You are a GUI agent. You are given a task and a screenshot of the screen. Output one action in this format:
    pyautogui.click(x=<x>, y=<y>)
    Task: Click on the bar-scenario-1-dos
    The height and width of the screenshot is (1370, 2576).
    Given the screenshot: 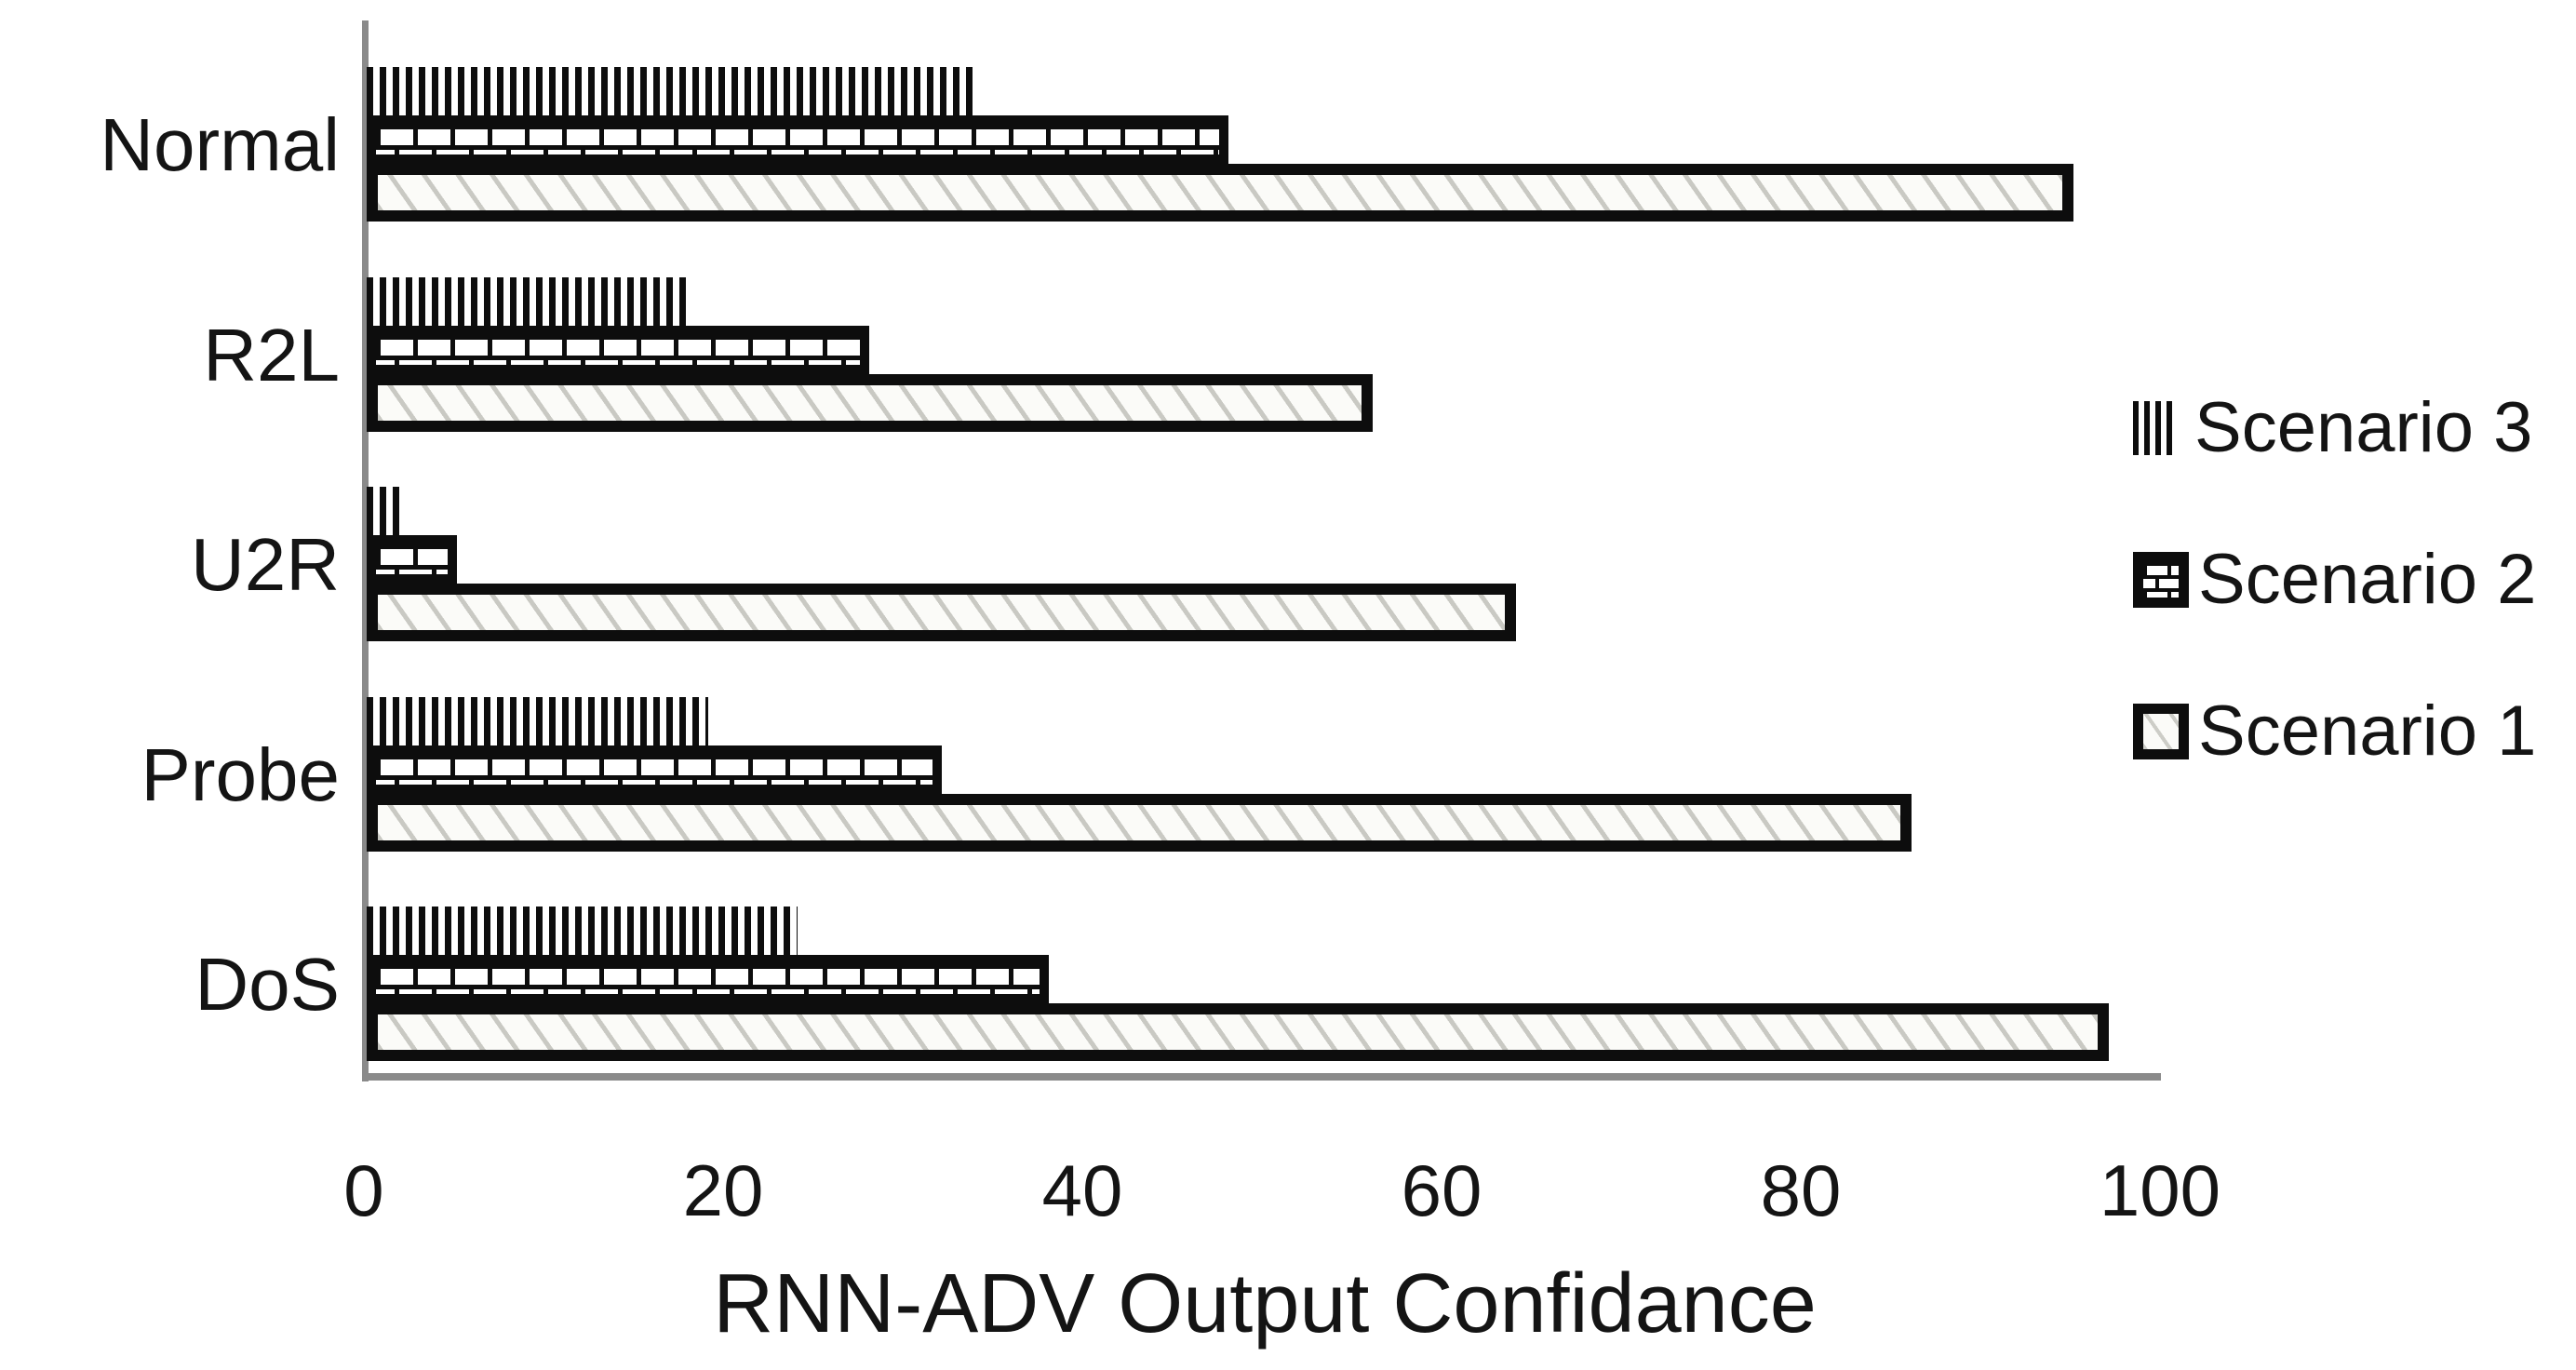 What is the action you would take?
    pyautogui.click(x=1238, y=1032)
    